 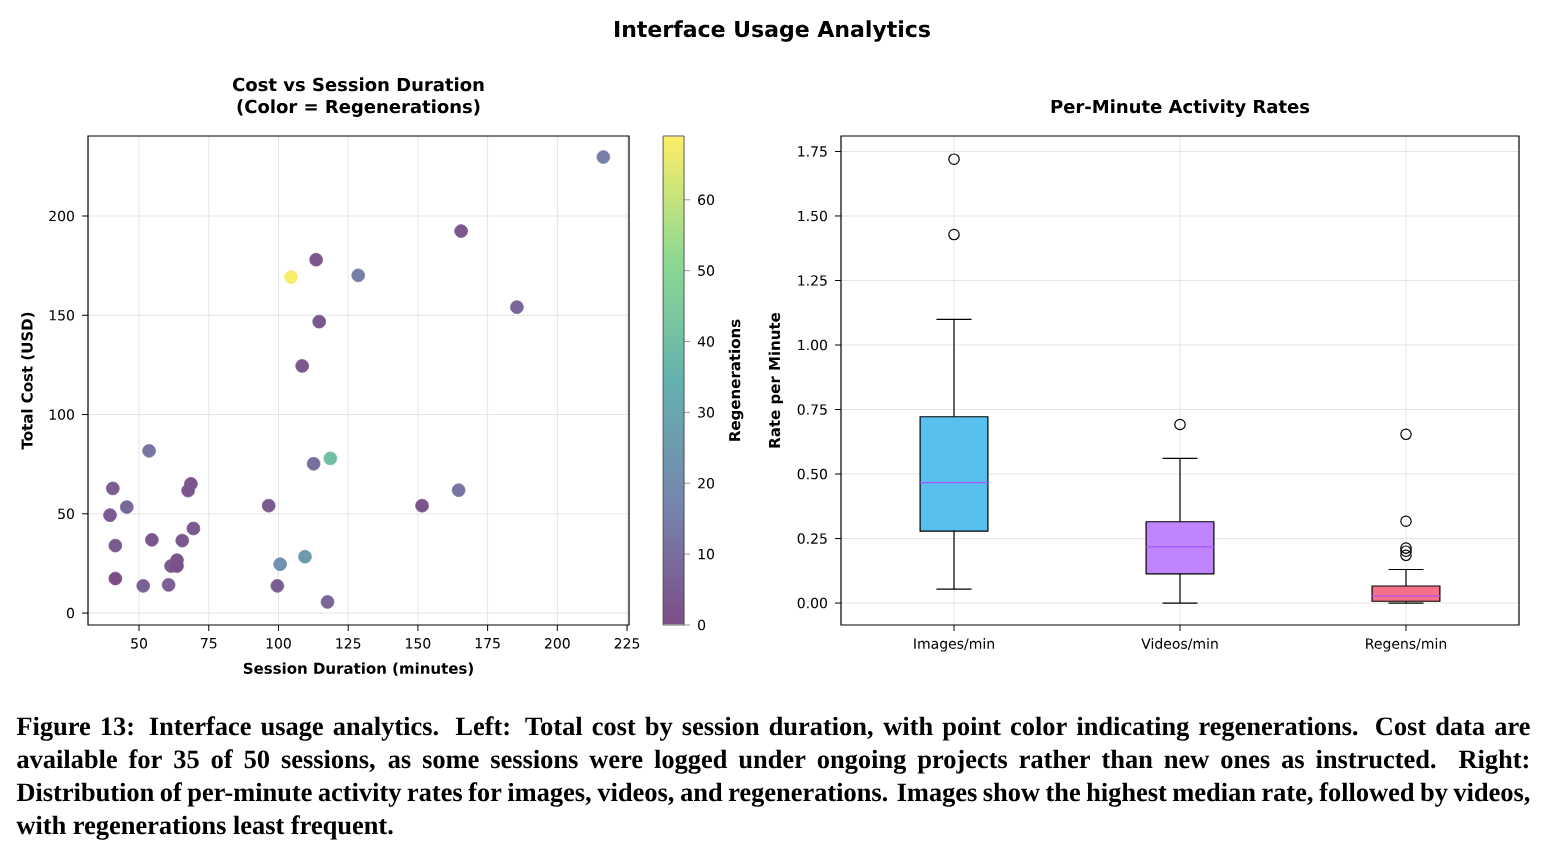 I want to click on y-tick-label: 50, so click(x=66, y=514).